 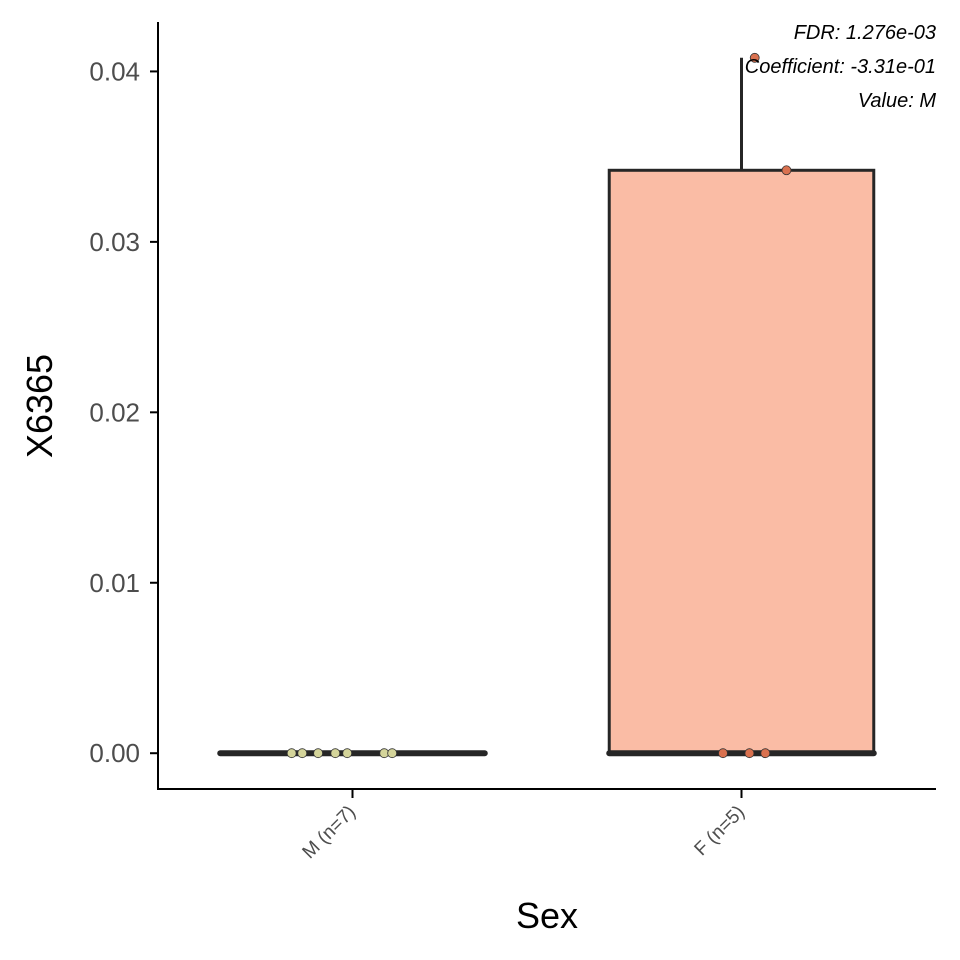 What do you see at coordinates (114, 412) in the screenshot?
I see `y-tick-label: 0.02` at bounding box center [114, 412].